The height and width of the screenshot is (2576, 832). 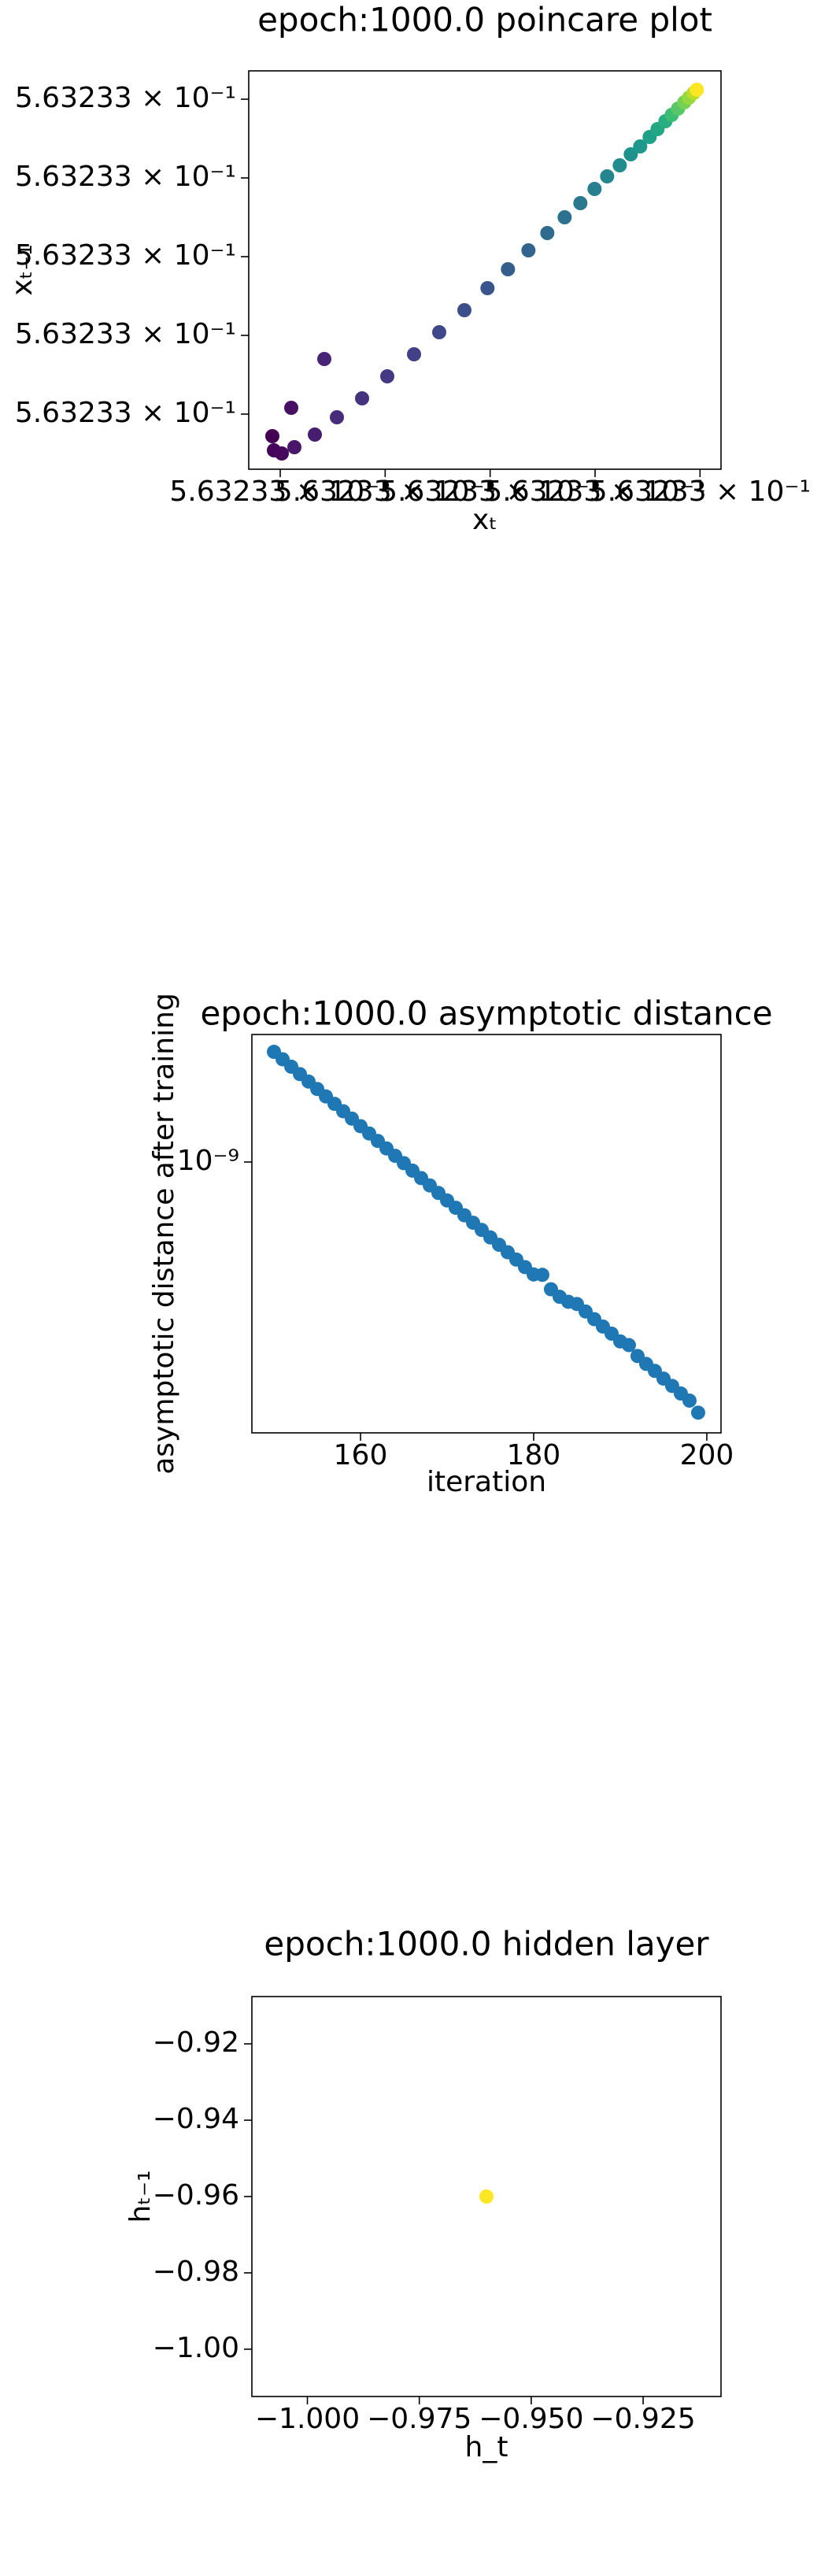 What do you see at coordinates (196, 2042) in the screenshot?
I see `y-tick-label: −0.92` at bounding box center [196, 2042].